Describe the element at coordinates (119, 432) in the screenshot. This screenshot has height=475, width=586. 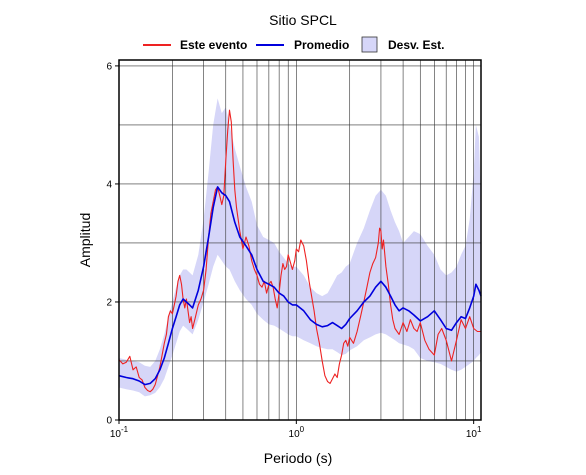
I see `x-tick-label: 10⁻¹` at that location.